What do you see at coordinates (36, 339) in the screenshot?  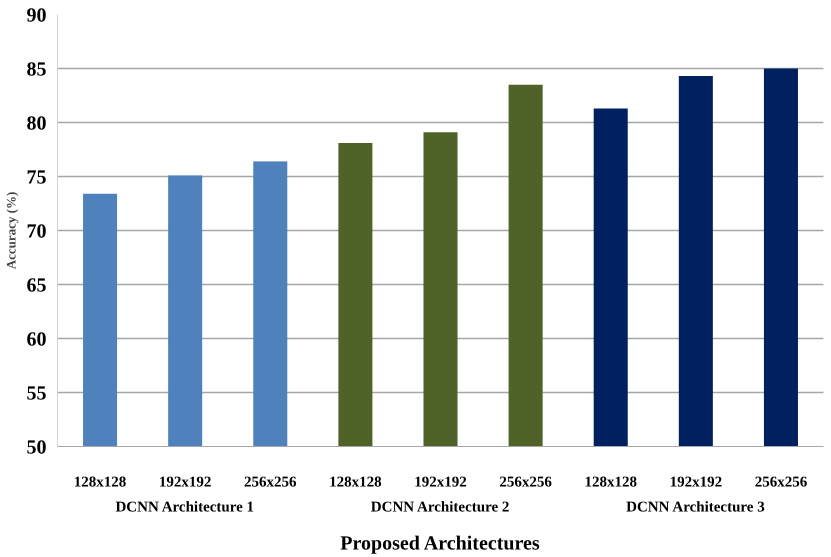 I see `y-tick-label: 60` at bounding box center [36, 339].